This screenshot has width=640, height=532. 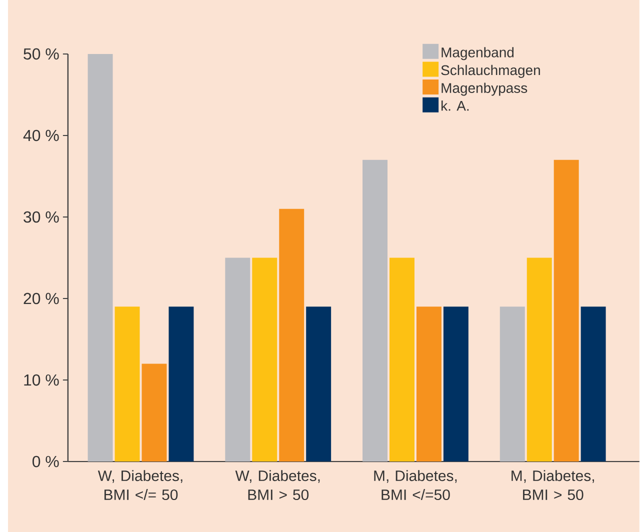 I want to click on y-tick-label: 20 %, so click(x=41, y=298).